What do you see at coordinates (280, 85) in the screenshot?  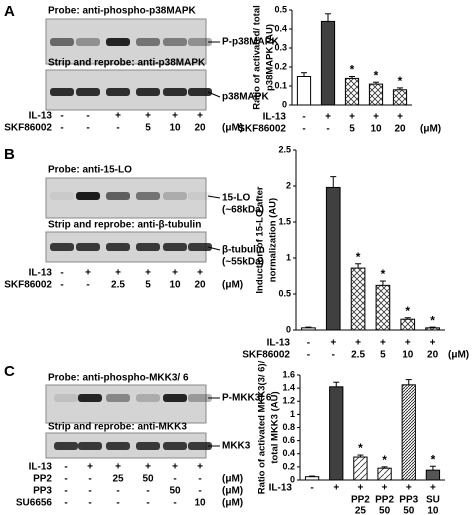 I see `y-tick-label: 0.1` at bounding box center [280, 85].